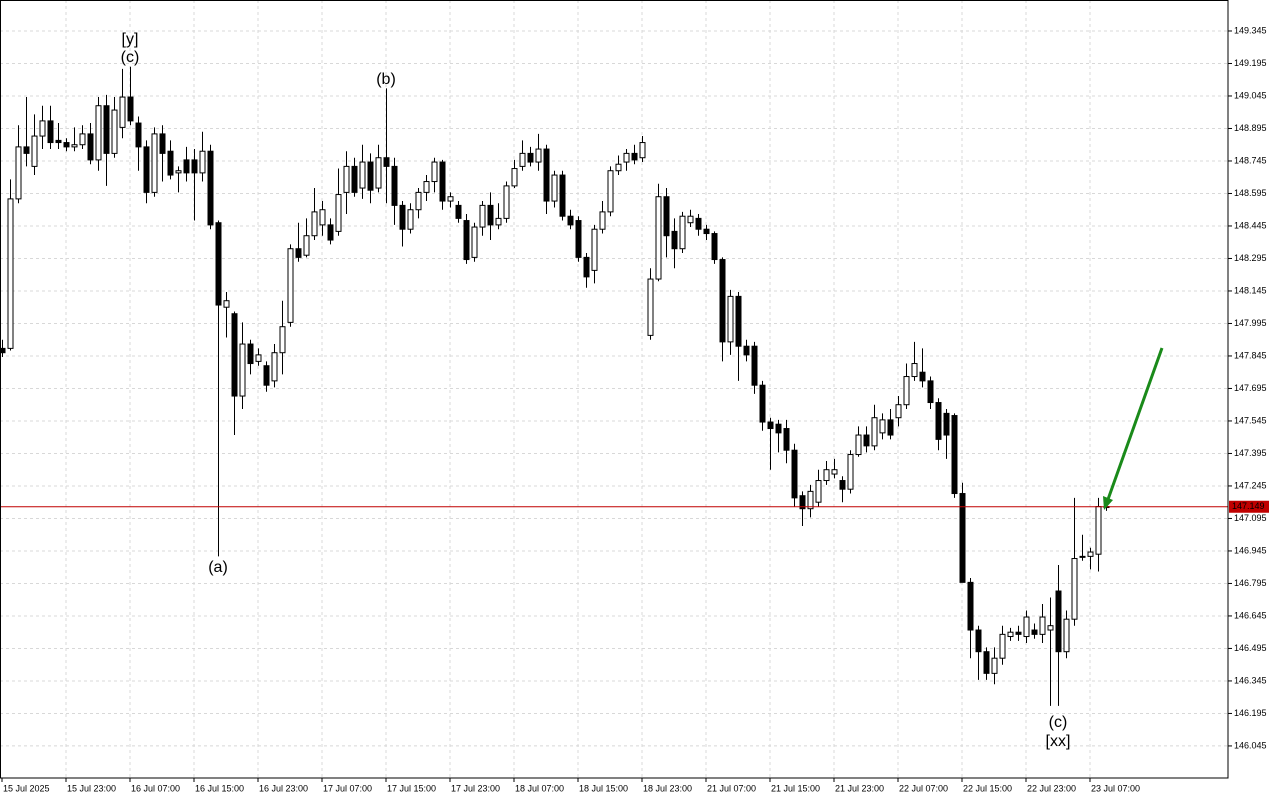 The image size is (1280, 800). Describe the element at coordinates (130, 57) in the screenshot. I see `wave-label: (c)` at that location.